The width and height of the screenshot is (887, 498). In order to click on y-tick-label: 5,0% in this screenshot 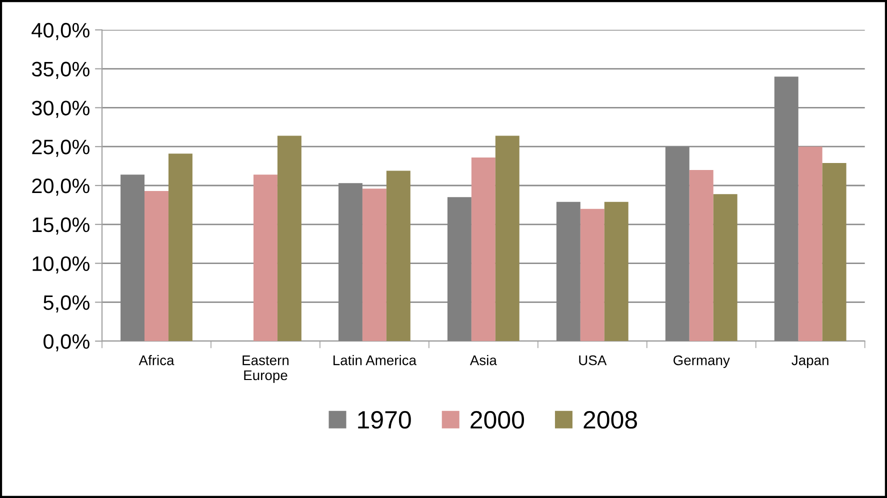, I will do `click(67, 303)`.